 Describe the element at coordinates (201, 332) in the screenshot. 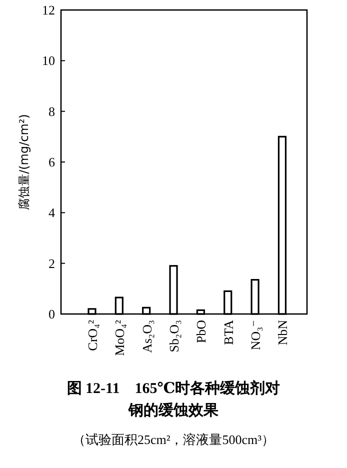

I see `x-tick-label: PbO` at that location.